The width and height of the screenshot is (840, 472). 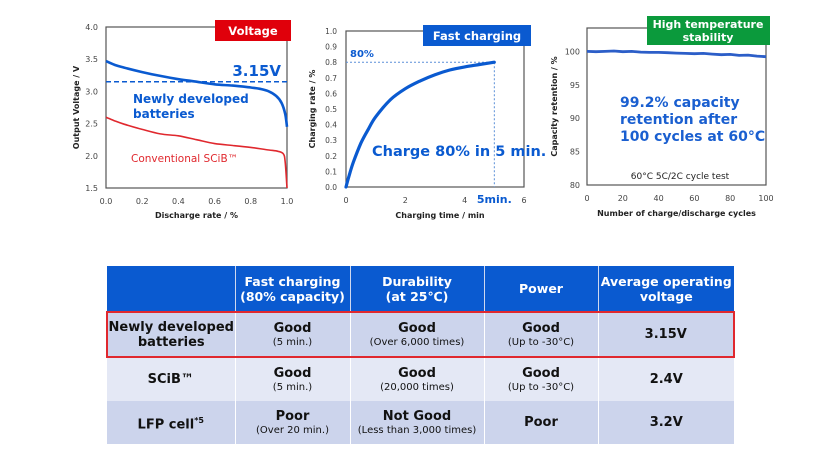 I want to click on row-name-line: LFP cell*5, so click(x=170, y=424).